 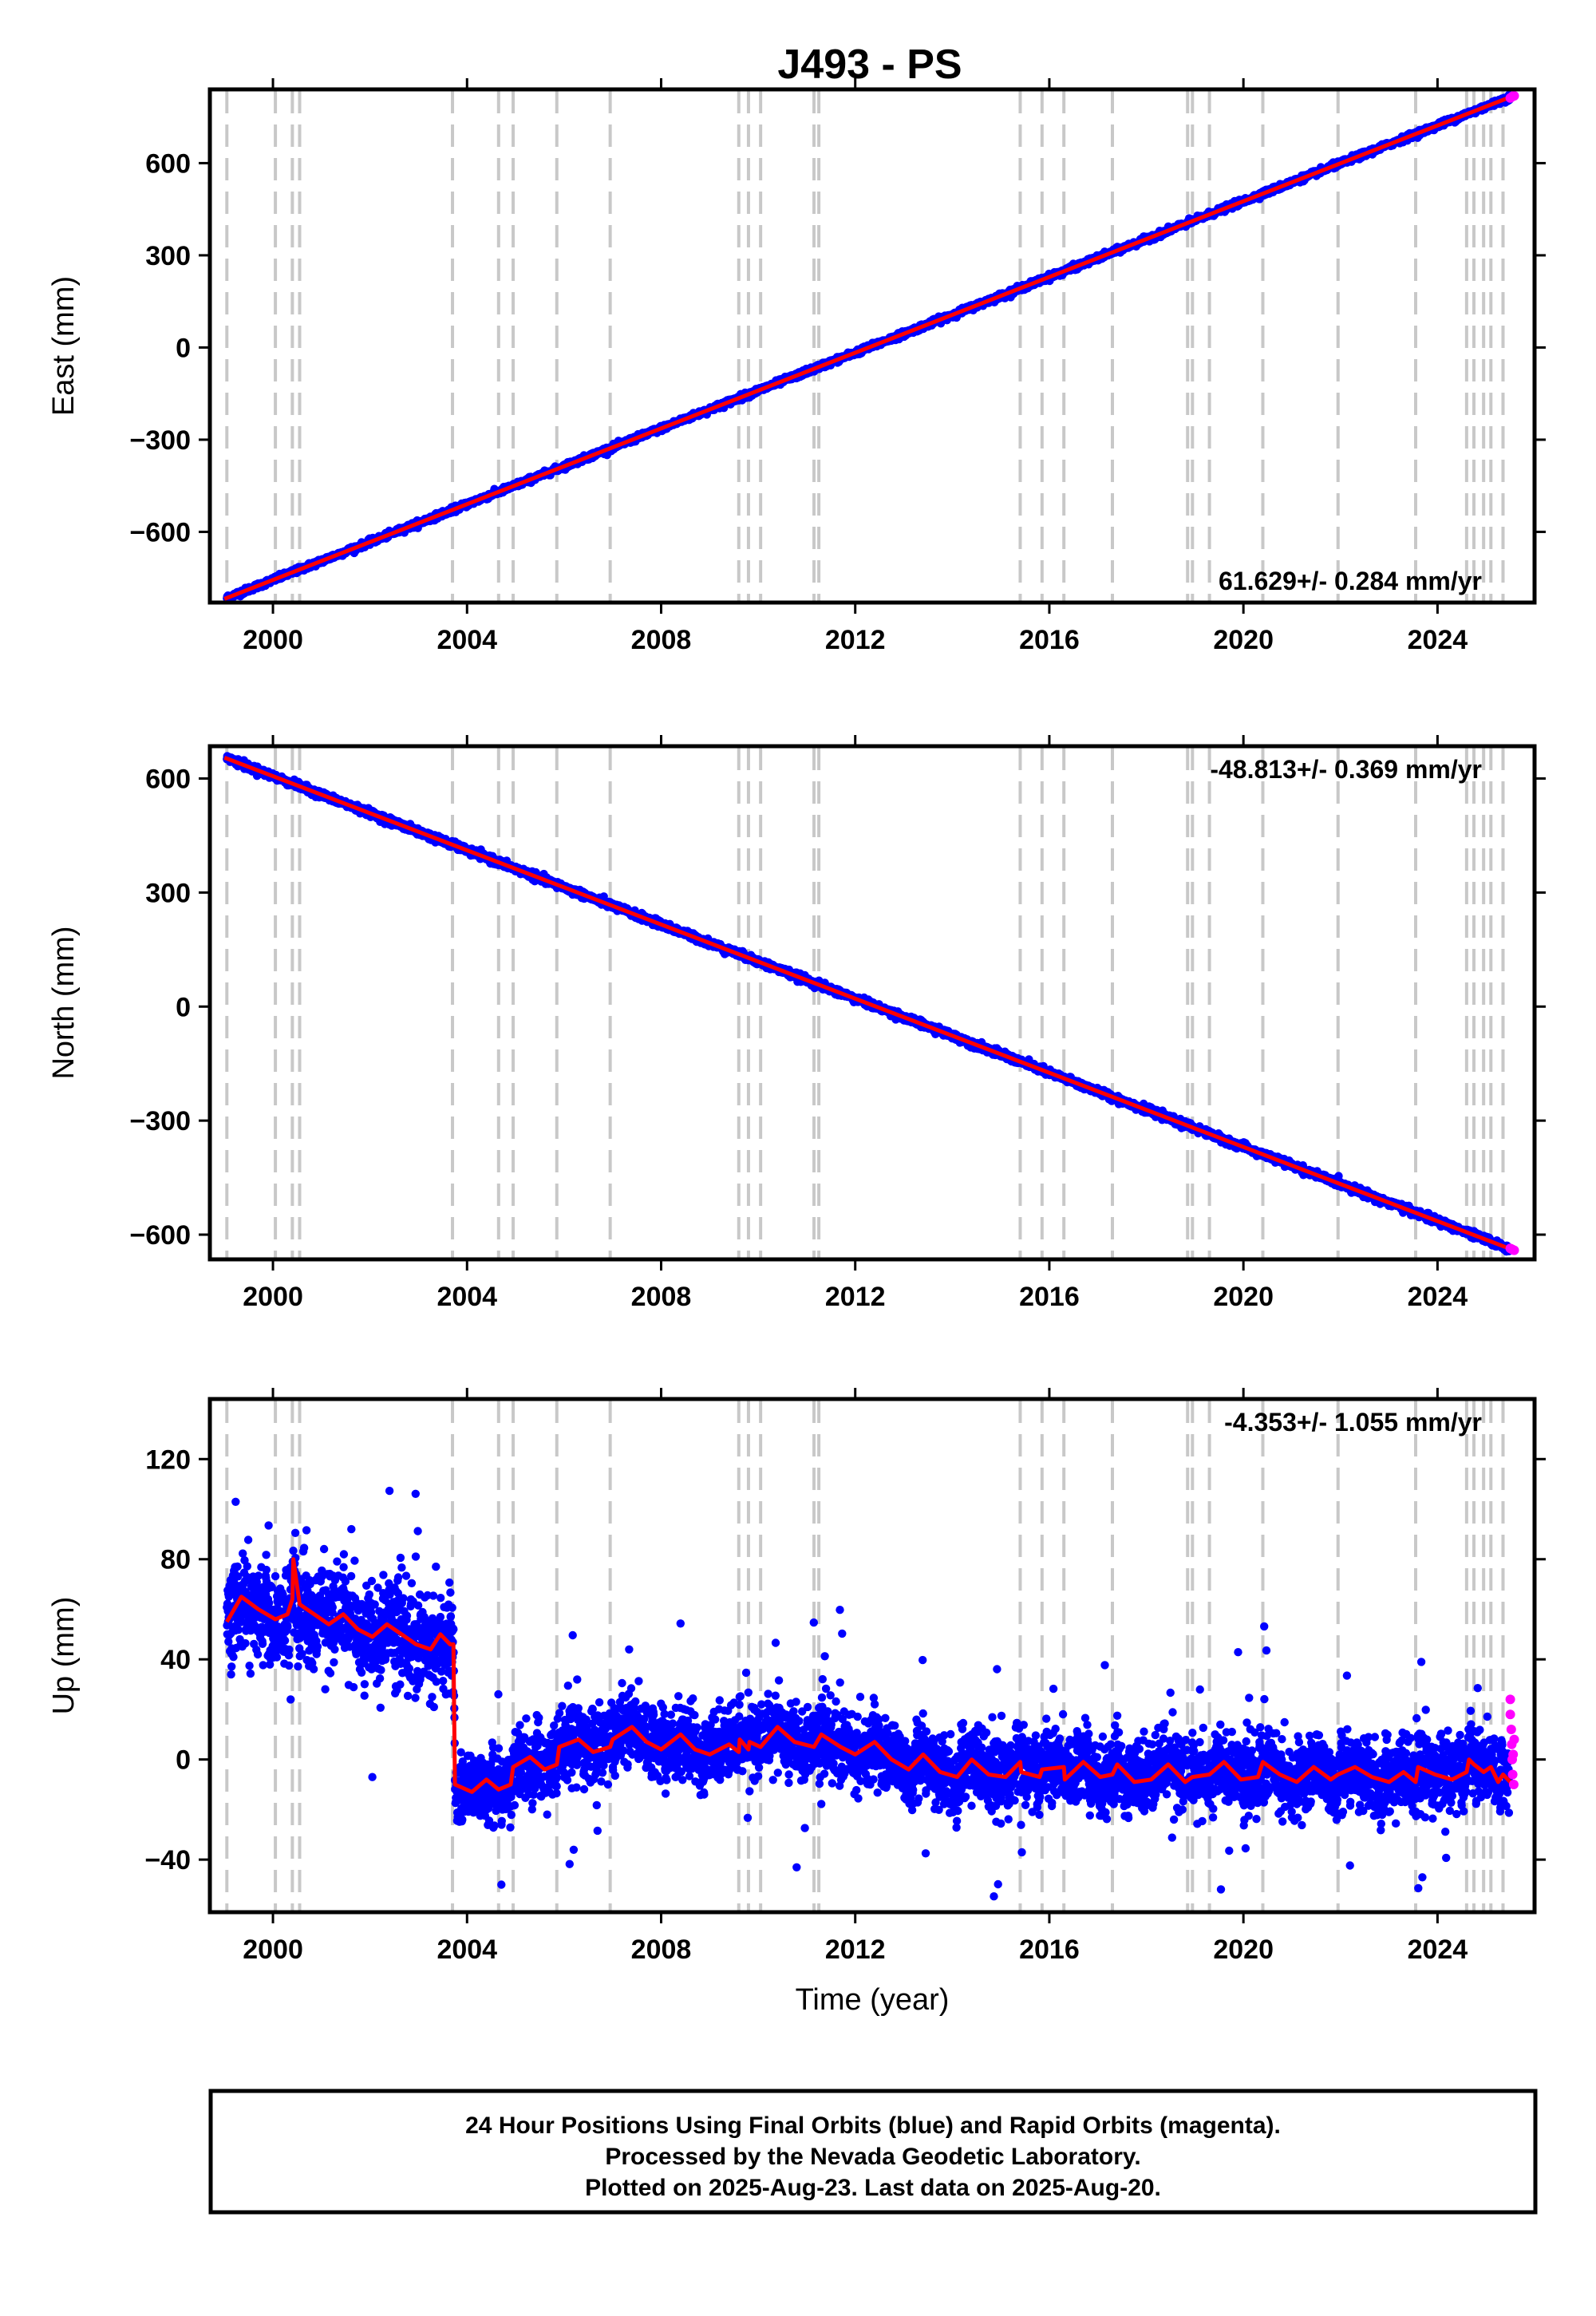 I want to click on east-y-tick-label: 300, so click(x=168, y=256).